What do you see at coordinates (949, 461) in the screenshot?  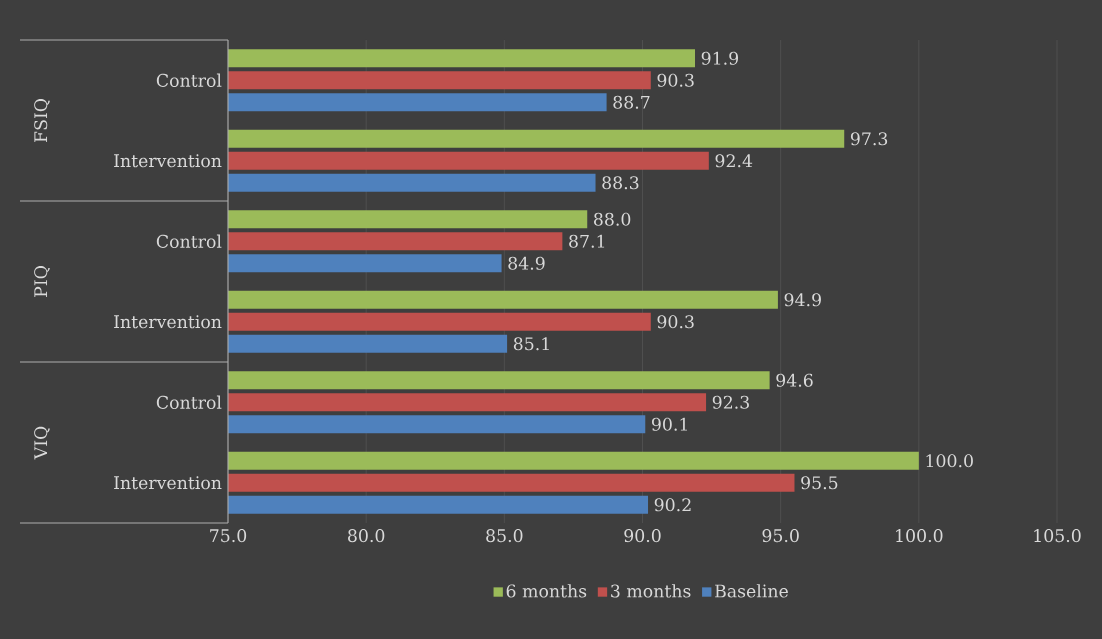 I see `data-label: 100.0` at bounding box center [949, 461].